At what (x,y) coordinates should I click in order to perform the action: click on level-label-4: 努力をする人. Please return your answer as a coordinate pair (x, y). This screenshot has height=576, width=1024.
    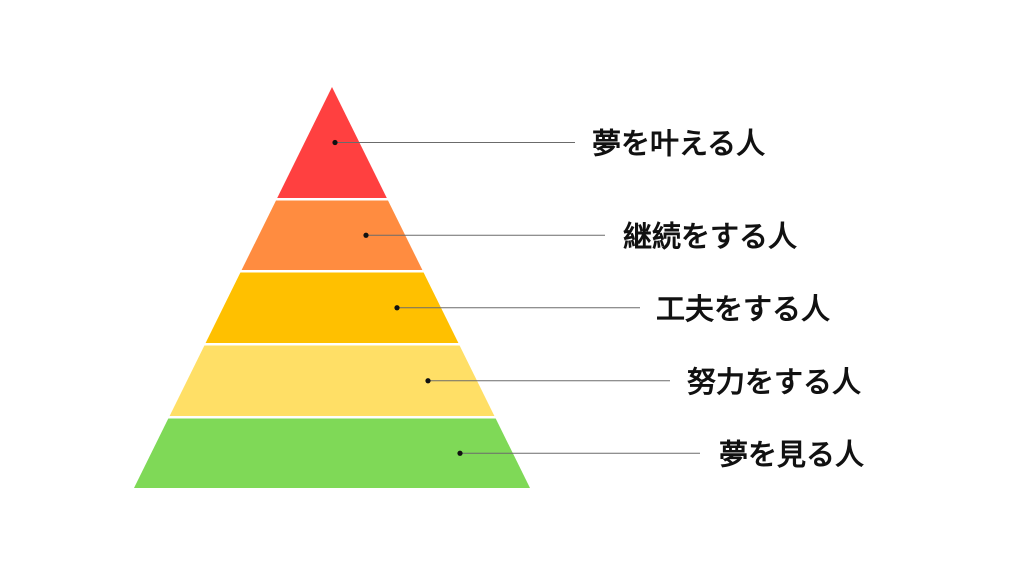
    Looking at the image, I should click on (774, 382).